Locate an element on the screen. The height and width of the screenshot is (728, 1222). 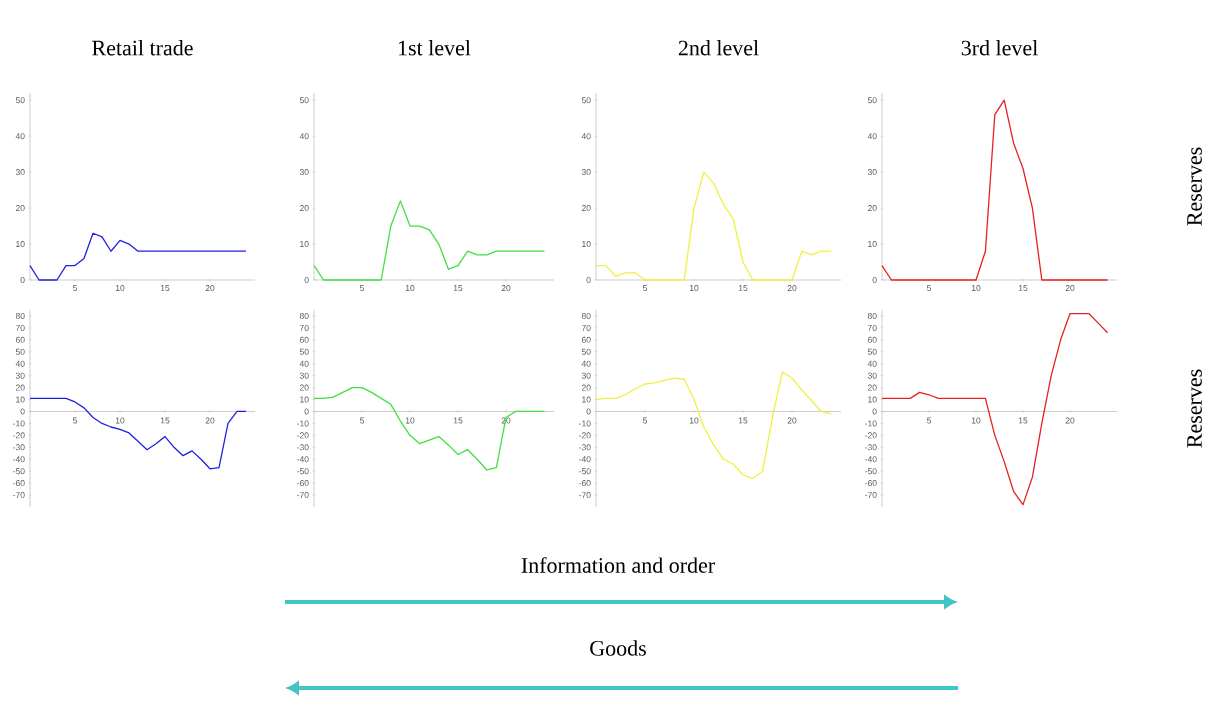
chart-title: Retail trade is located at coordinates (142, 47).